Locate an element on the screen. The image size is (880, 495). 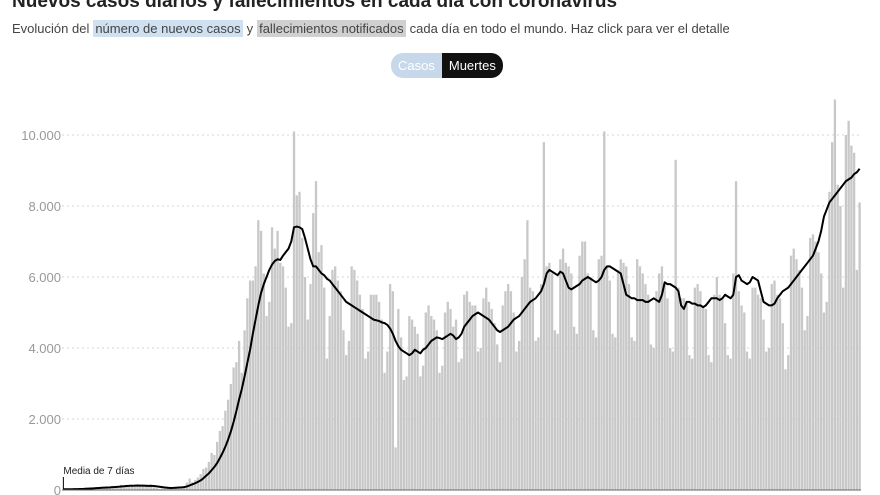
toggle: Casos Muertes is located at coordinates (447, 65).